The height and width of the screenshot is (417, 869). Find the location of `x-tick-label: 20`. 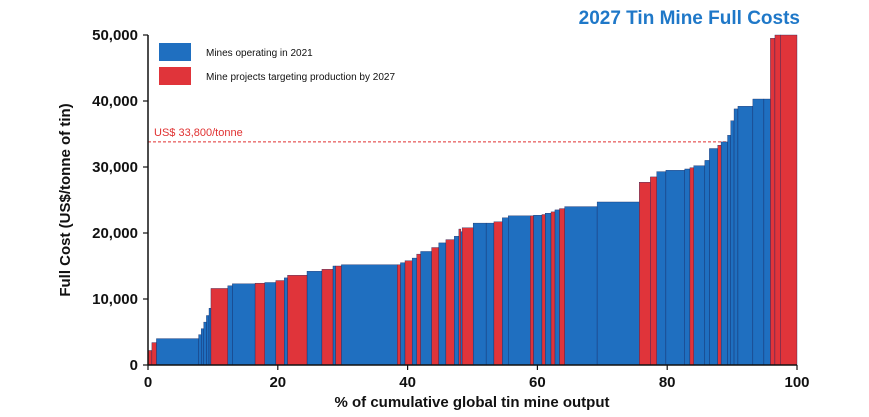

x-tick-label: 20 is located at coordinates (277, 382).